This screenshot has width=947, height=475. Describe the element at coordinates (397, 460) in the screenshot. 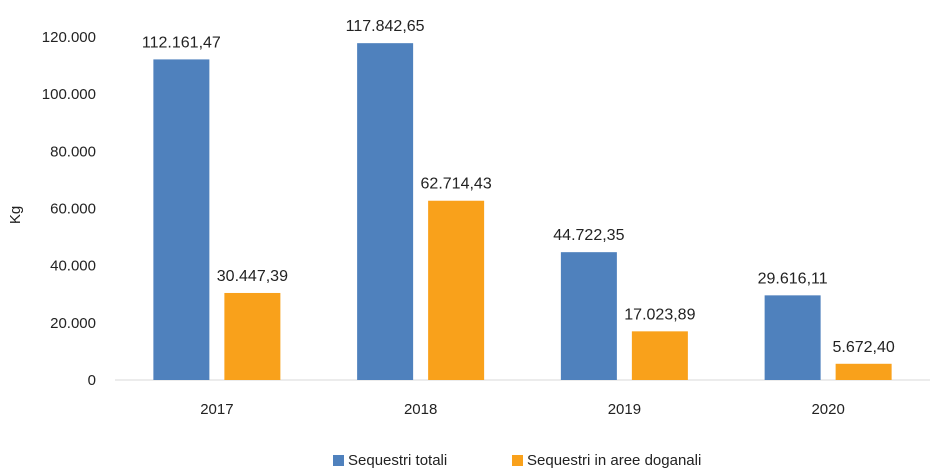

I see `legend-label: Sequestri totali` at that location.